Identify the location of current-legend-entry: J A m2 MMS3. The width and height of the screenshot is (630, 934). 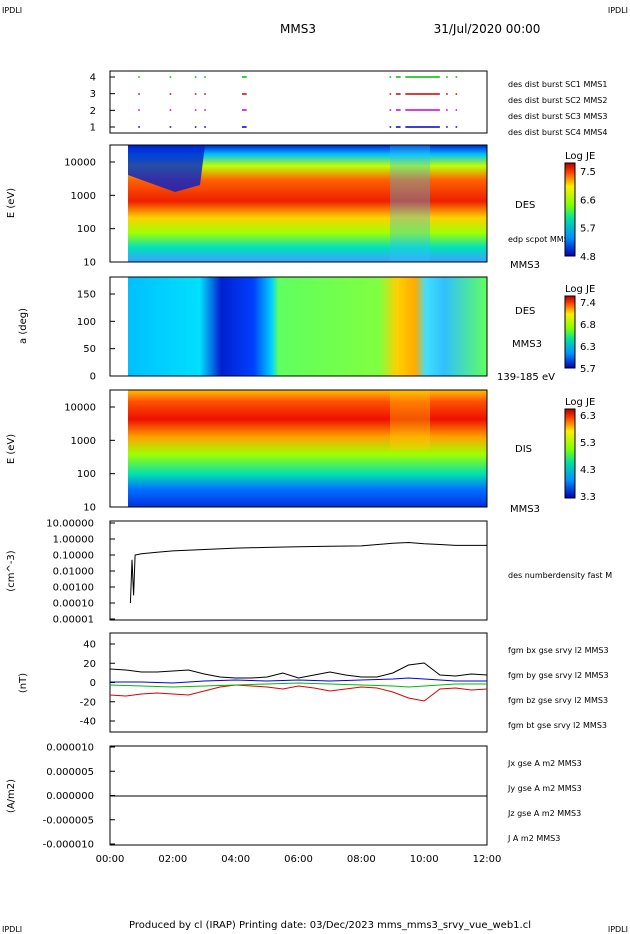
(533, 838).